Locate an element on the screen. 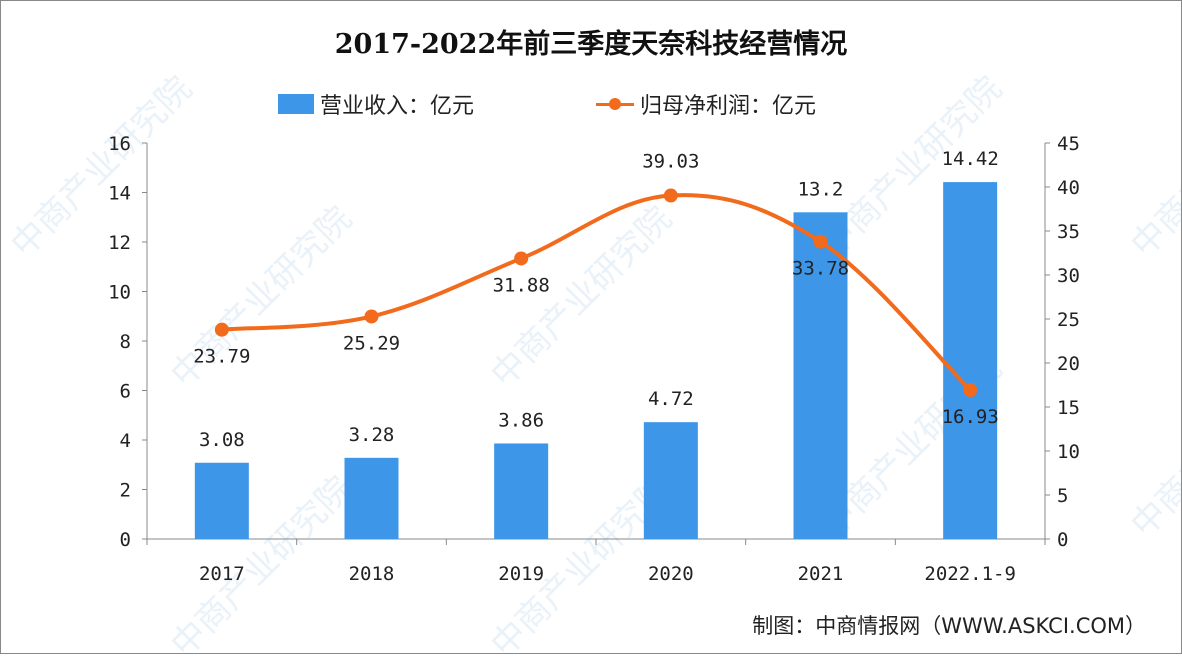 Image resolution: width=1182 pixels, height=666 pixels. x-tick-label: 2018 is located at coordinates (372, 574).